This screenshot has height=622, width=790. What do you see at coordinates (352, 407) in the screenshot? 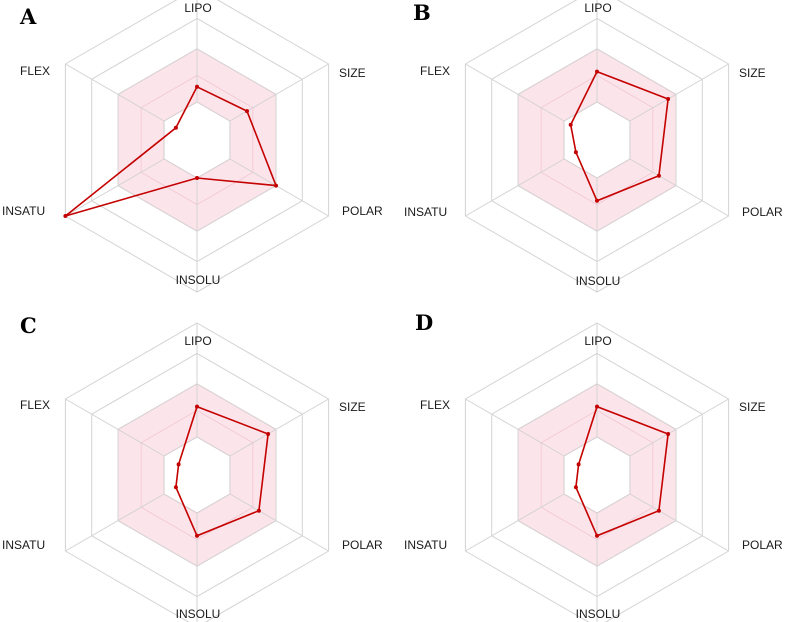
I see `panel-c-label-size: SIZE` at bounding box center [352, 407].